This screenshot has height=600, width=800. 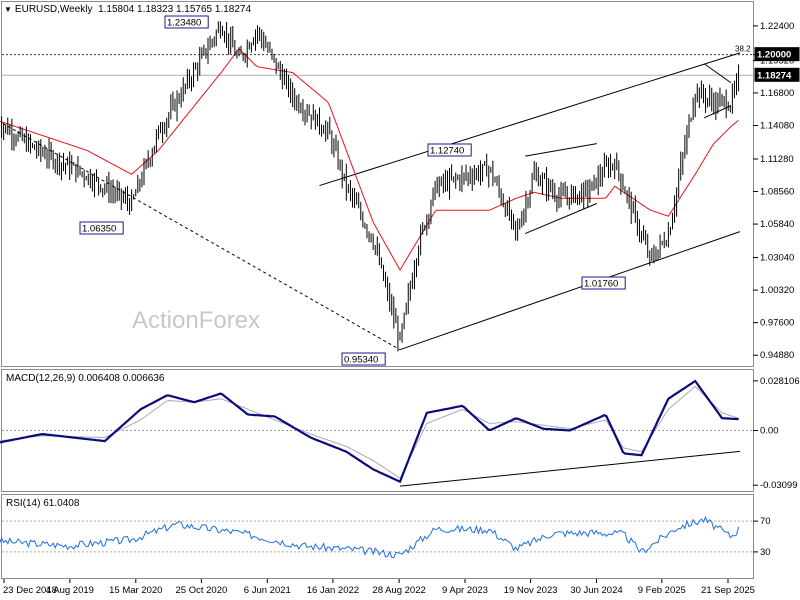 I want to click on y-tick-label: 1.08560, so click(x=777, y=192).